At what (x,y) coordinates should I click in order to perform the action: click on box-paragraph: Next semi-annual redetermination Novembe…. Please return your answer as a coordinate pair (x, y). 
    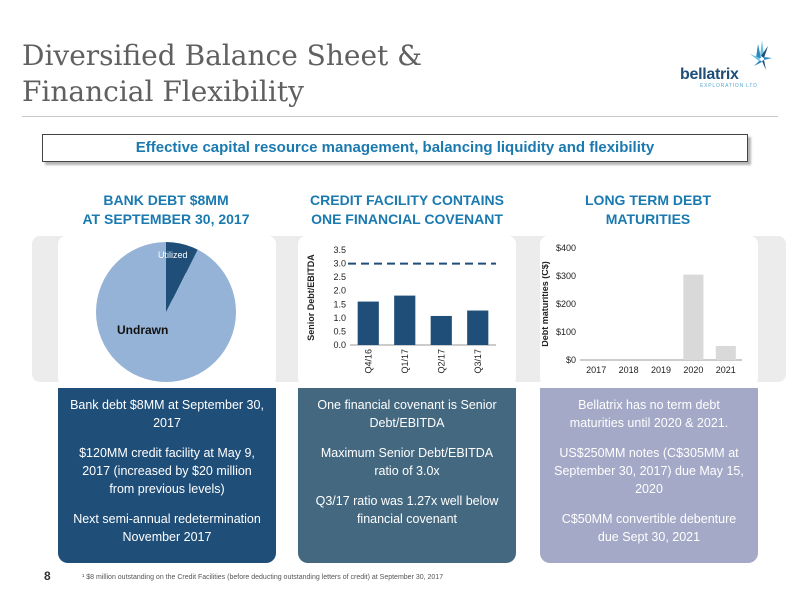
    Looking at the image, I should click on (167, 528).